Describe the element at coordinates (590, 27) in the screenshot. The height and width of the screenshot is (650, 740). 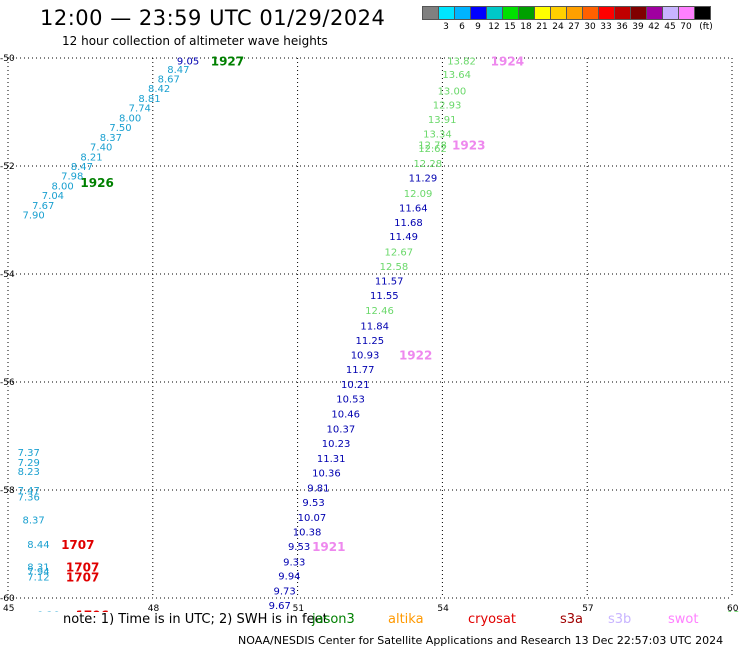
I see `legend-label: 30` at that location.